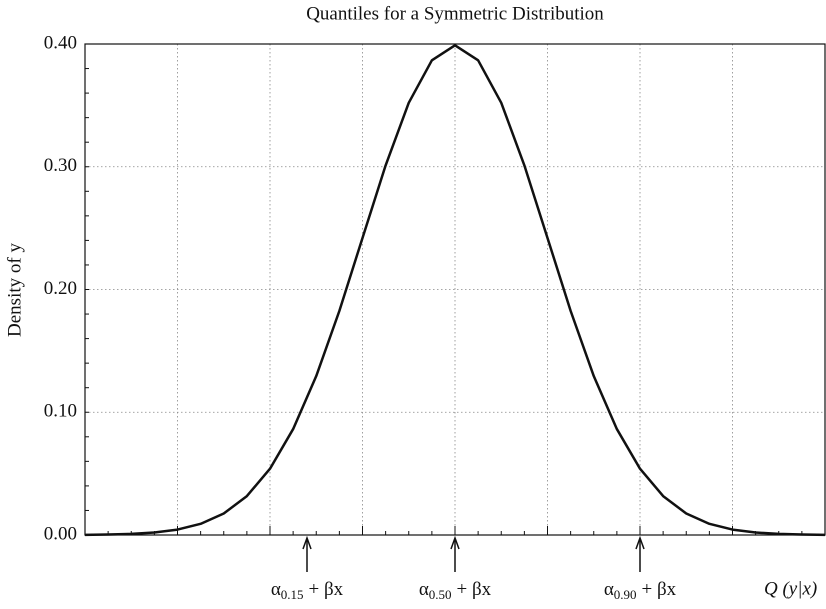 The height and width of the screenshot is (609, 826). What do you see at coordinates (60, 42) in the screenshot?
I see `y-tick-label: 0.40` at bounding box center [60, 42].